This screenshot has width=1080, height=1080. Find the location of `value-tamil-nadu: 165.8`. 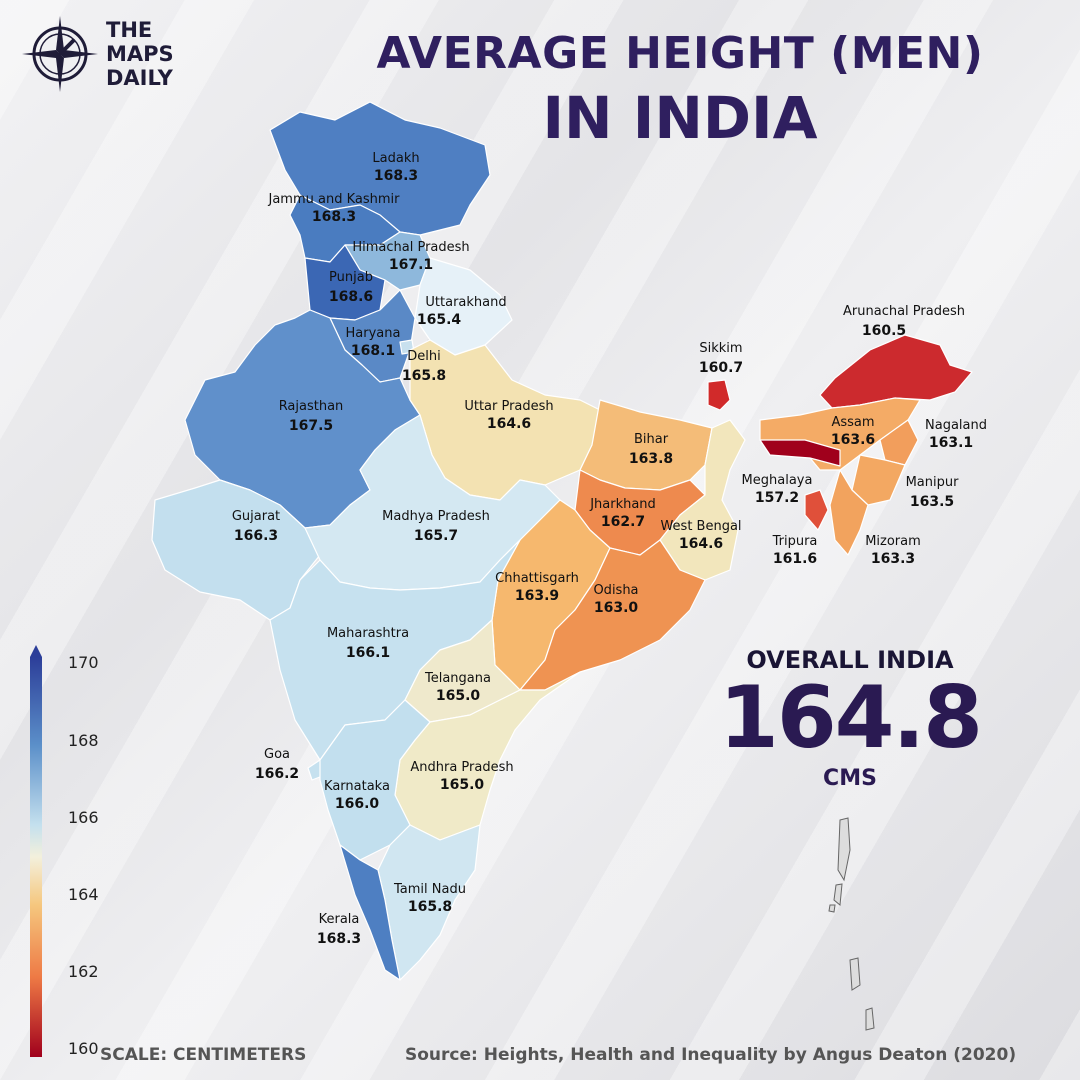

value-tamil-nadu: 165.8 is located at coordinates (430, 907).